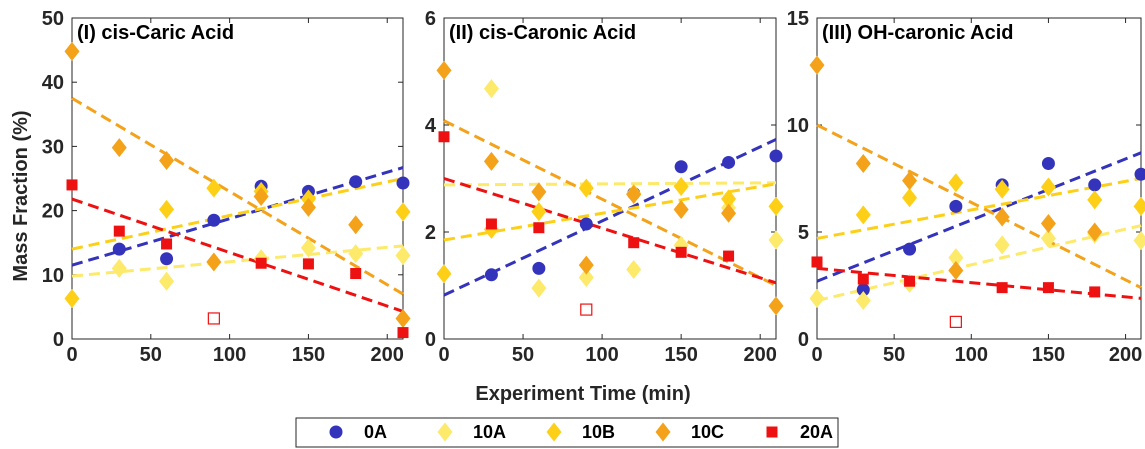 This screenshot has width=1145, height=449. What do you see at coordinates (21, 195) in the screenshot?
I see `y-axis-label: Mass Fraction (%)` at bounding box center [21, 195].